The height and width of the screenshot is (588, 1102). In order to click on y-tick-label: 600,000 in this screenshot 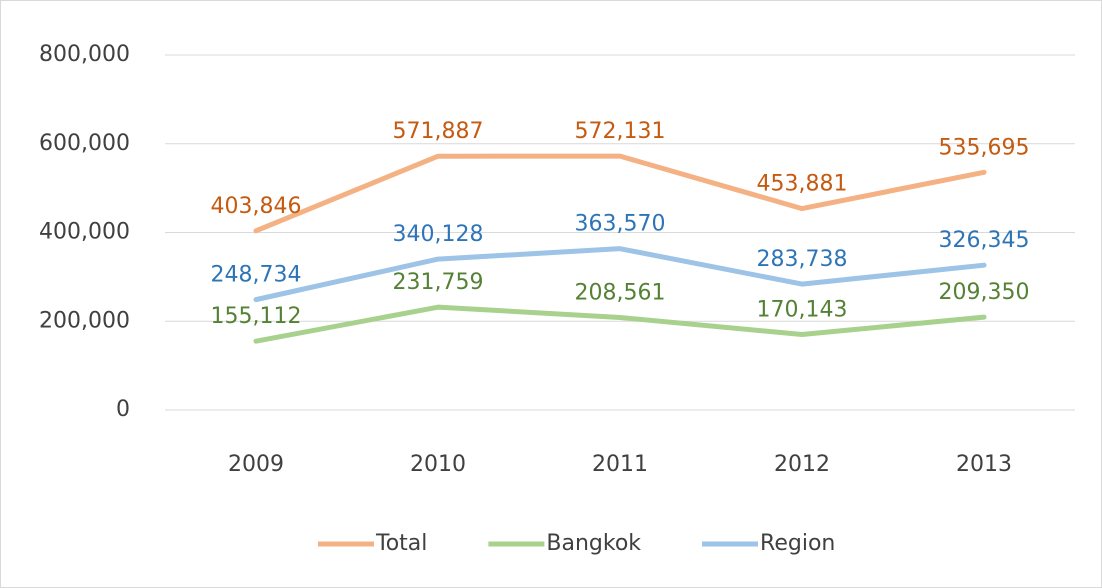, I will do `click(84, 143)`.